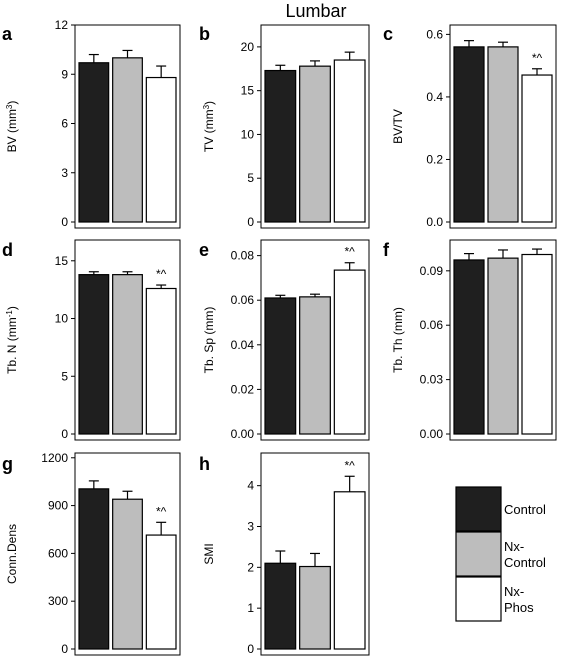  I want to click on y-axis-label: TV (mm3), so click(209, 126).